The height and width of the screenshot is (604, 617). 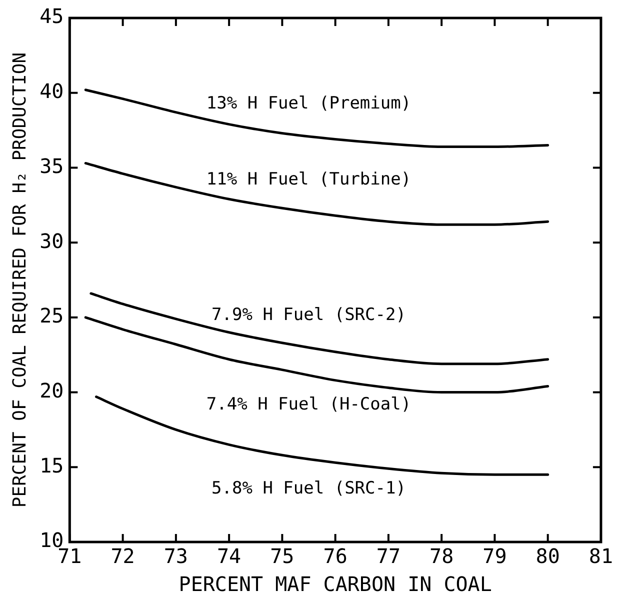 I want to click on y-tick-label: 30, so click(x=52, y=240).